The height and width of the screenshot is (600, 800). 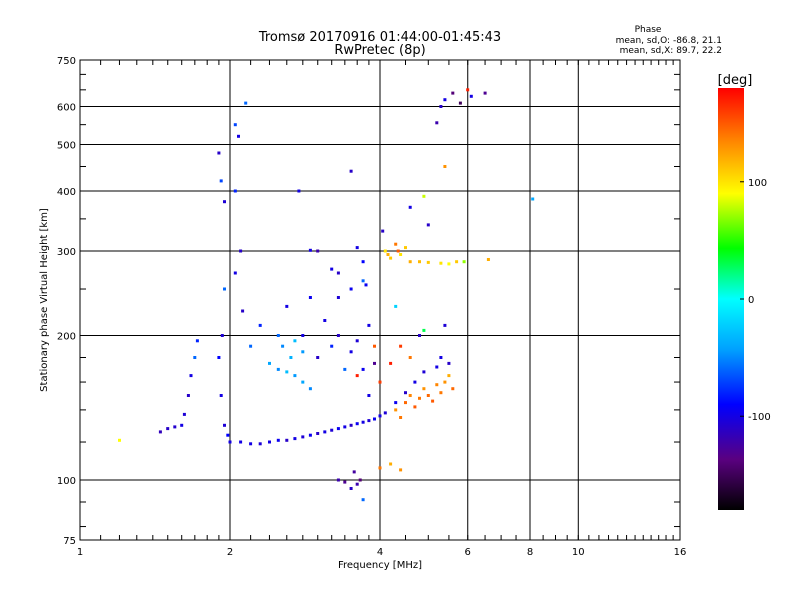 I want to click on colorbar-label: [deg], so click(x=735, y=80).